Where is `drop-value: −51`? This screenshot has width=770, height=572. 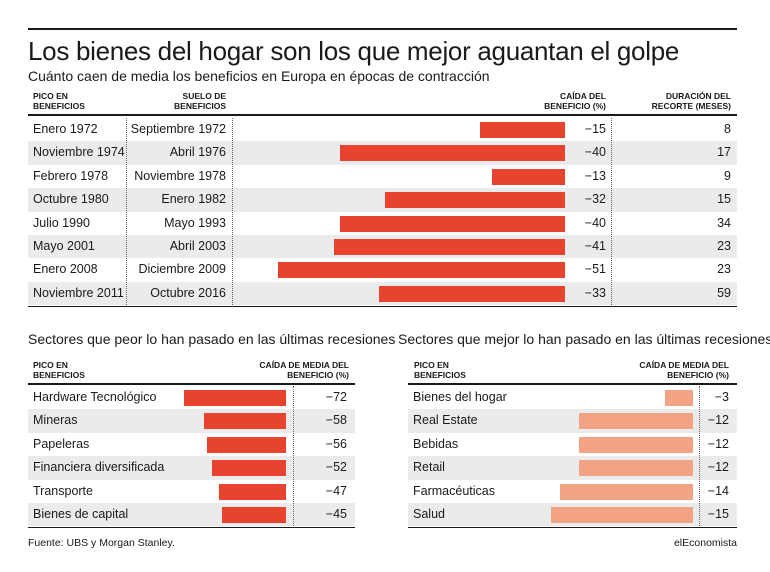 drop-value: −51 is located at coordinates (595, 269).